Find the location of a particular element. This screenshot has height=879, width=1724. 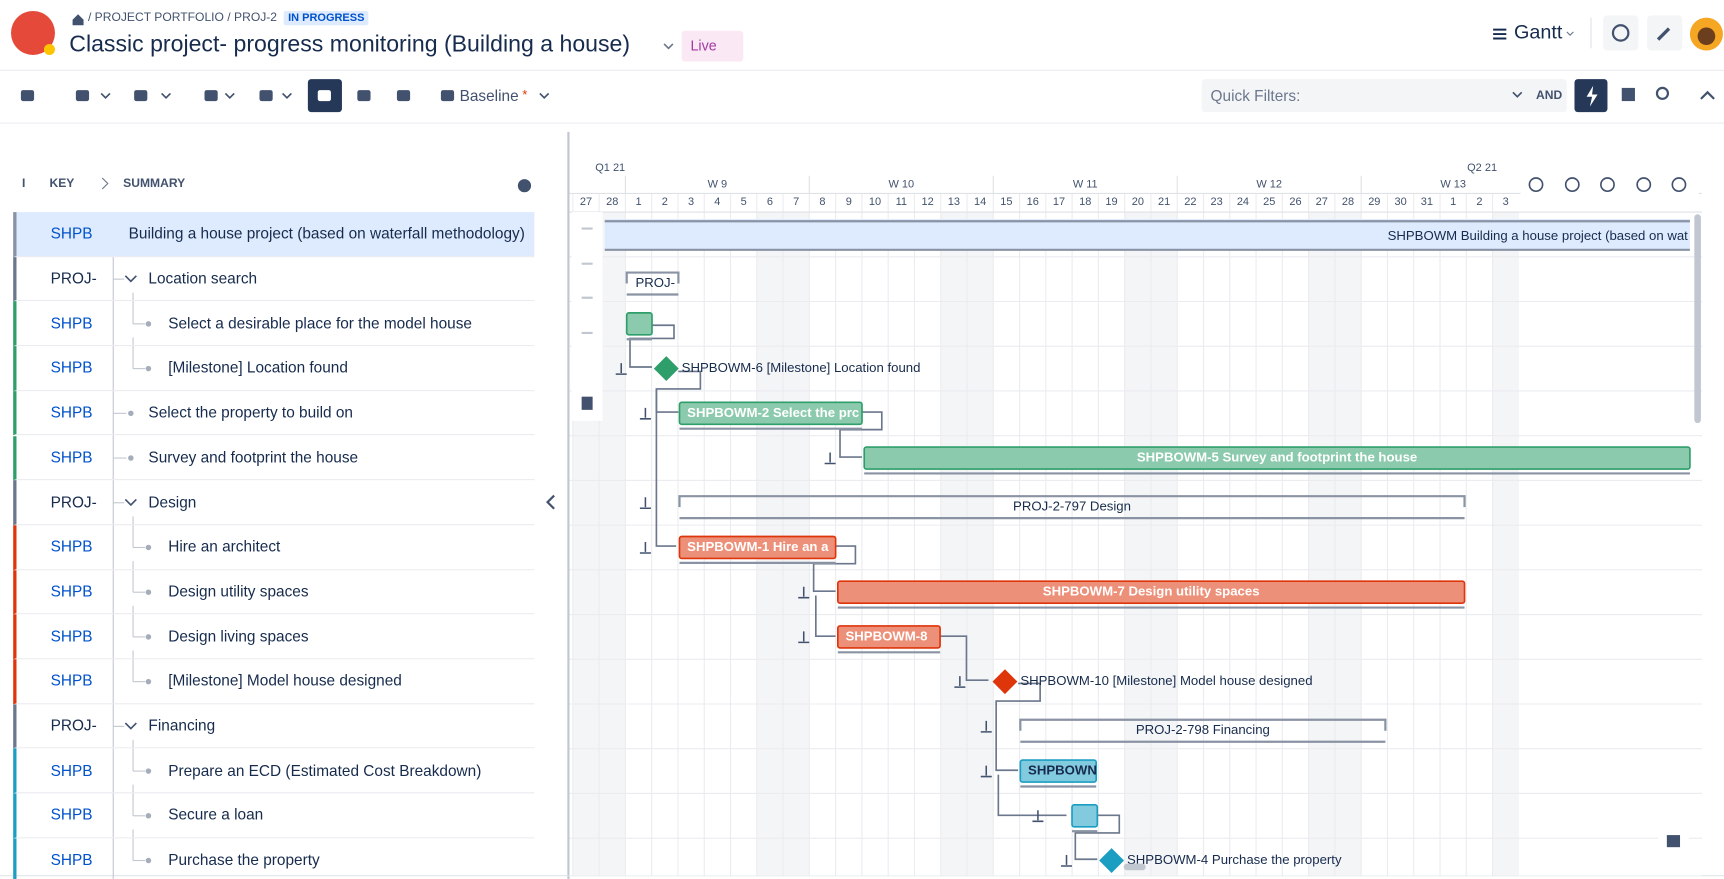

quick-filter-input is located at coordinates (1384, 96).